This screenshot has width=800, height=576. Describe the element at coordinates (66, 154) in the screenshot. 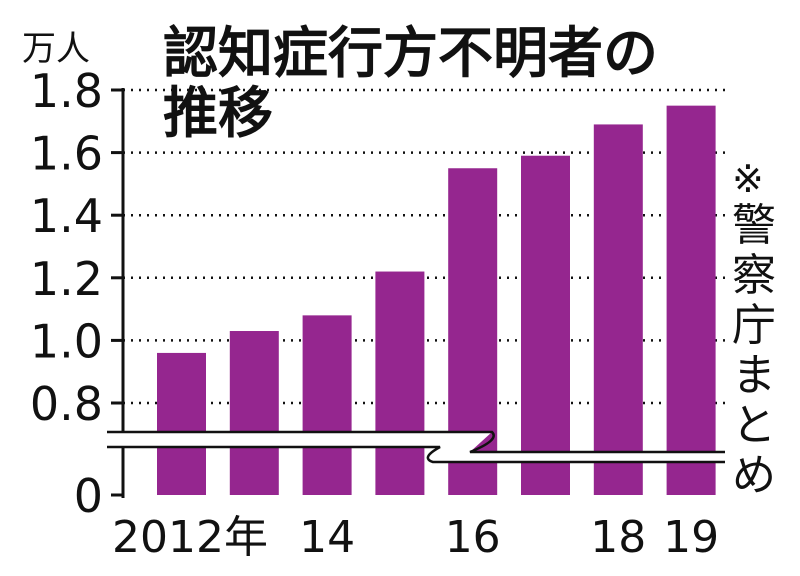

I see `y-tick-label: 1.6` at that location.